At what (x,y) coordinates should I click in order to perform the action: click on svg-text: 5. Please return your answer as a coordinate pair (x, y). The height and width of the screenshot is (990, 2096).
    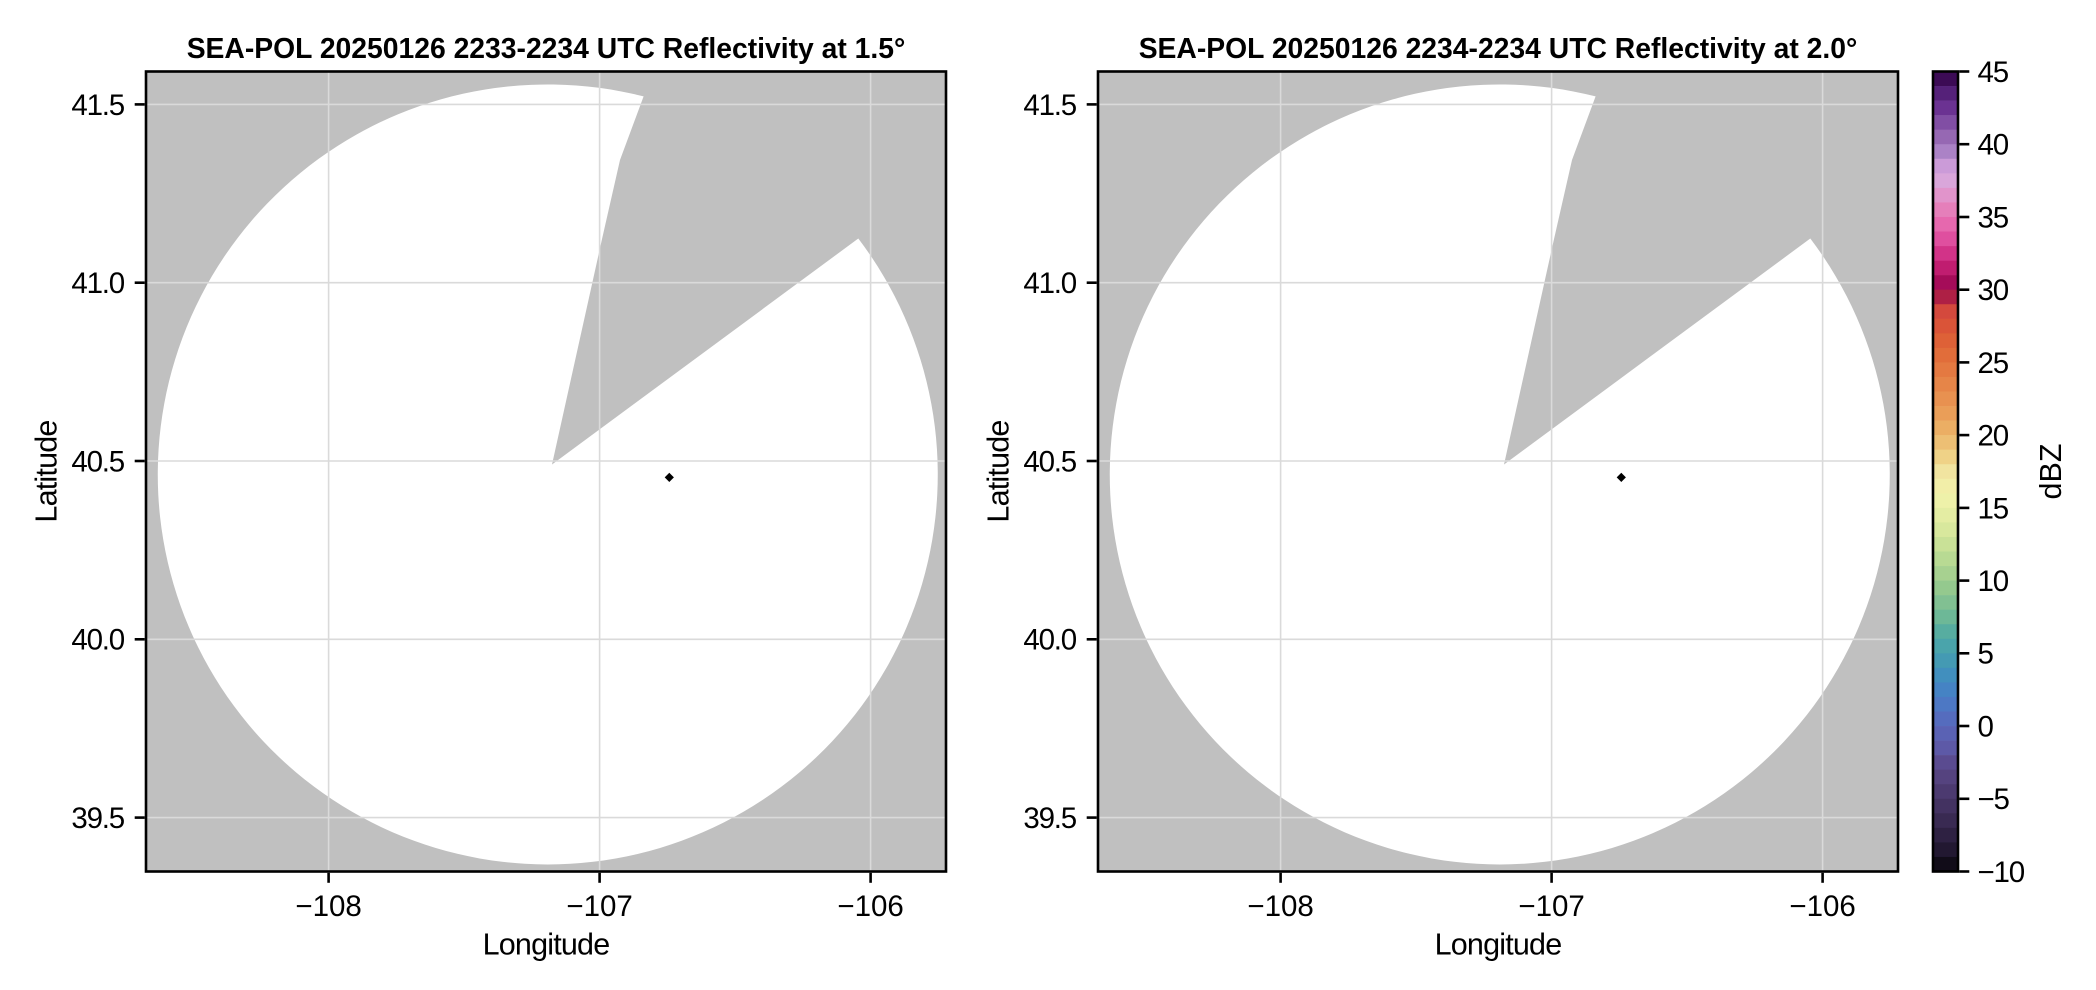
    Looking at the image, I should click on (1986, 654).